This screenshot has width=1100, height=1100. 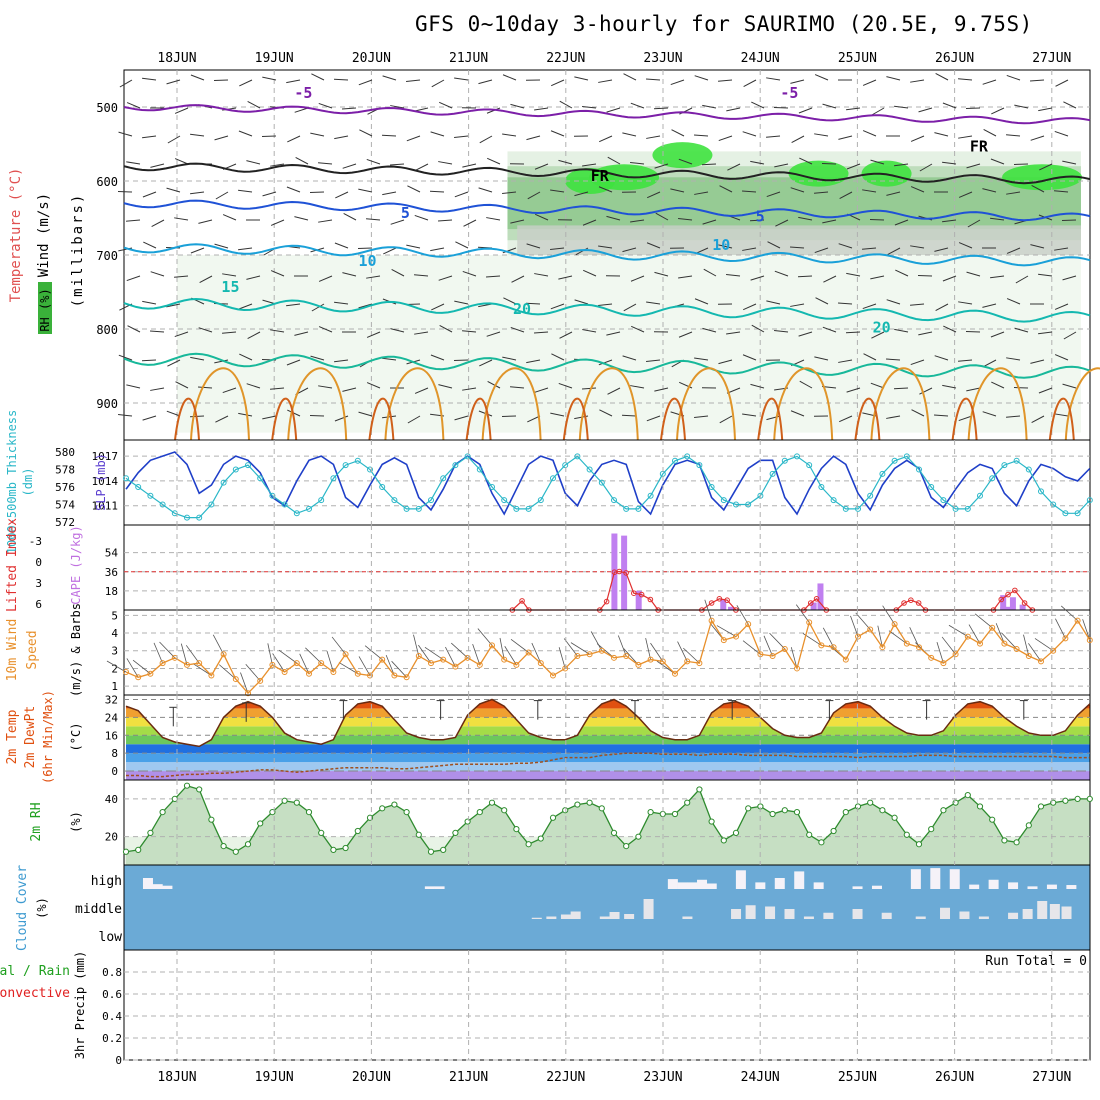 What do you see at coordinates (468, 1077) in the screenshot?
I see `x-tick-bottom-3: 21JUN` at bounding box center [468, 1077].